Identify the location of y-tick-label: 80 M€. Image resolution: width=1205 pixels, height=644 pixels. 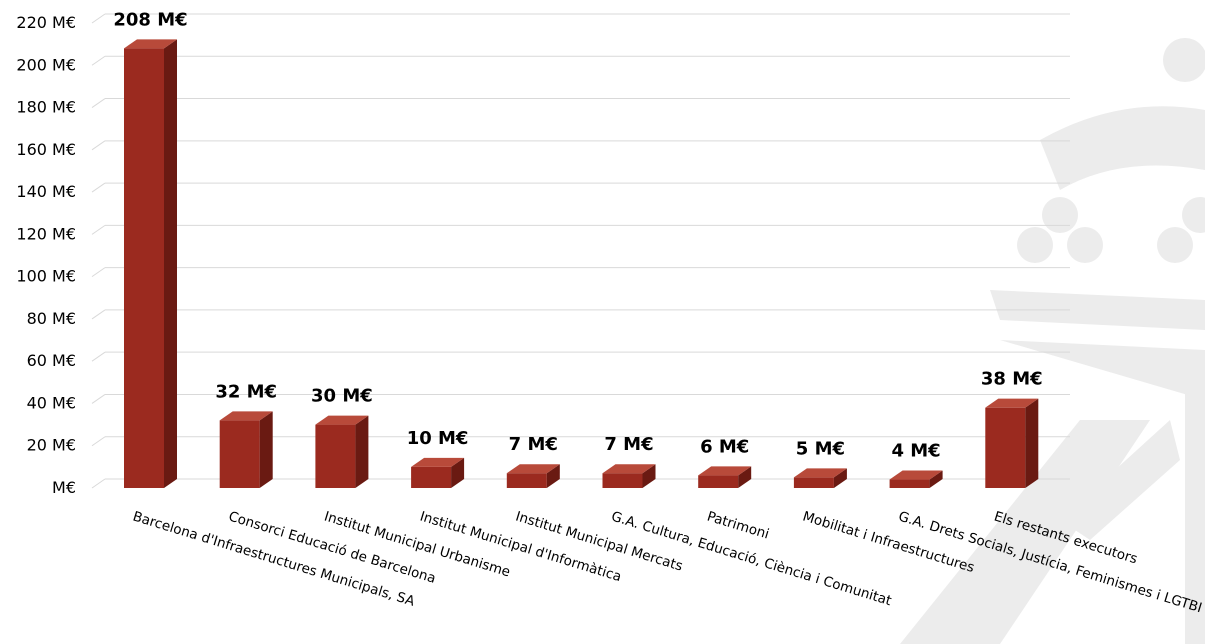
(51, 318).